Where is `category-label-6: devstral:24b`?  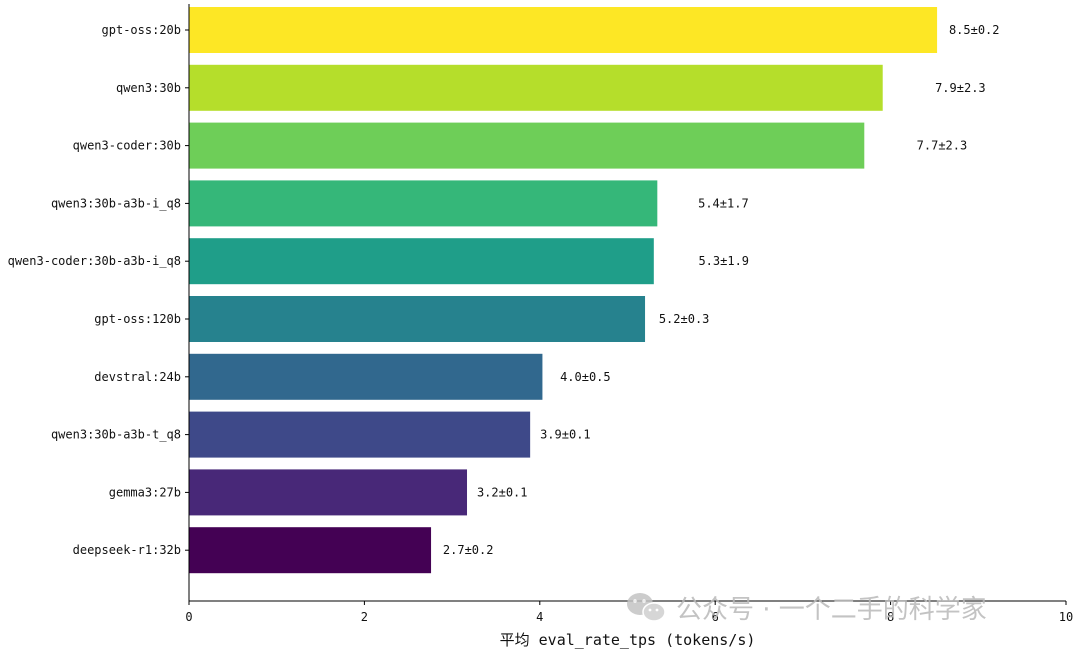 category-label-6: devstral:24b is located at coordinates (137, 377).